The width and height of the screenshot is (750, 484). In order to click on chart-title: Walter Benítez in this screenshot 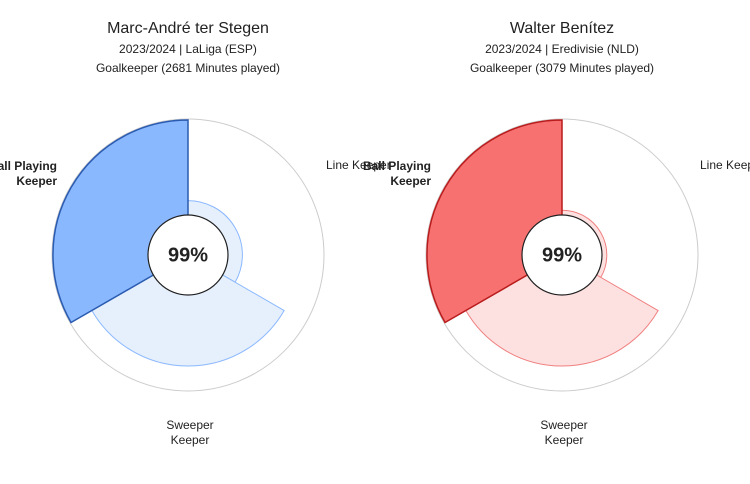, I will do `click(562, 28)`.